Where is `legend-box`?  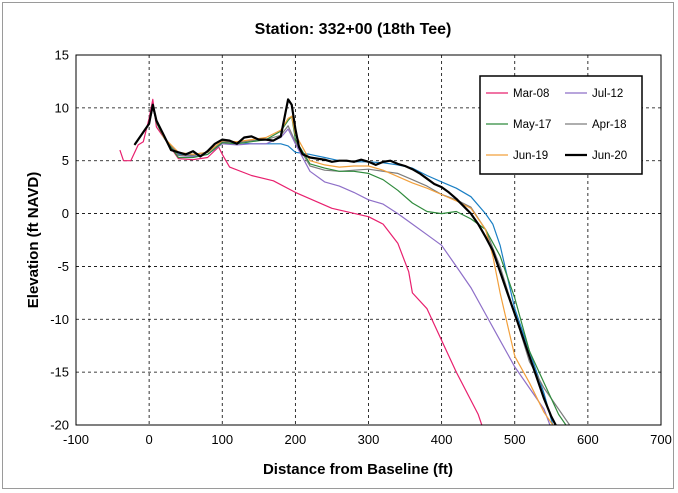
legend-box is located at coordinates (561, 125).